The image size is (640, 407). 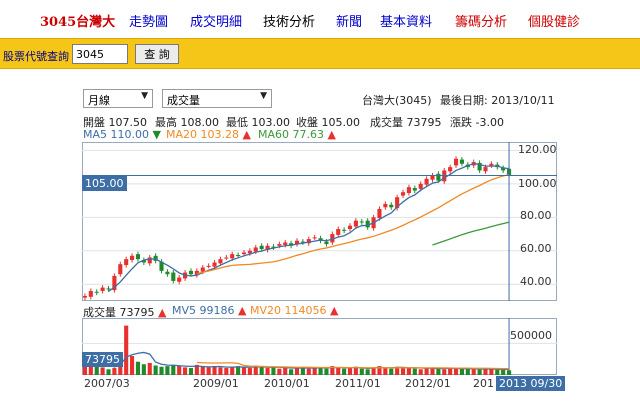 What do you see at coordinates (118, 98) in the screenshot?
I see `period-select: 月線 ▼` at bounding box center [118, 98].